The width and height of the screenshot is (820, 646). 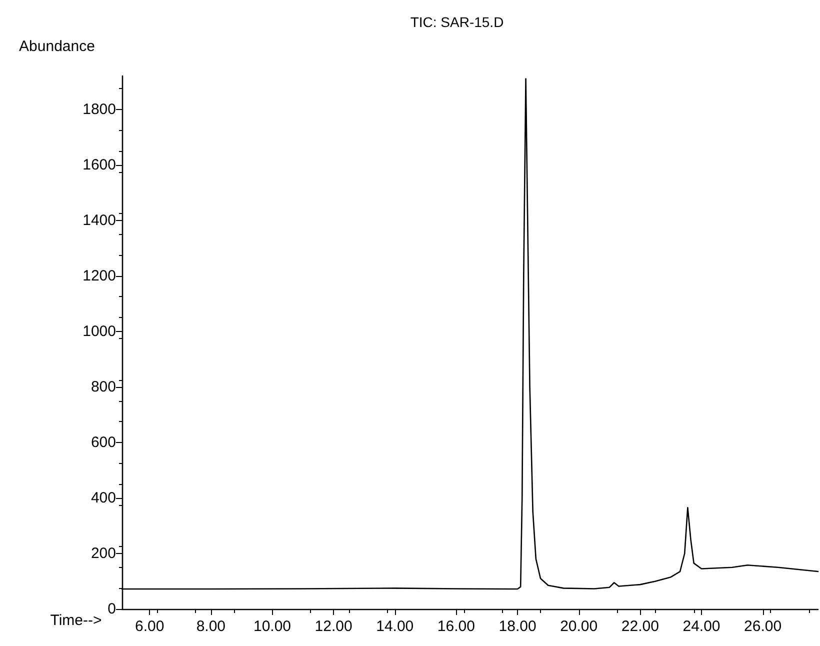 I want to click on y-axis-title: Abundance, so click(x=57, y=46).